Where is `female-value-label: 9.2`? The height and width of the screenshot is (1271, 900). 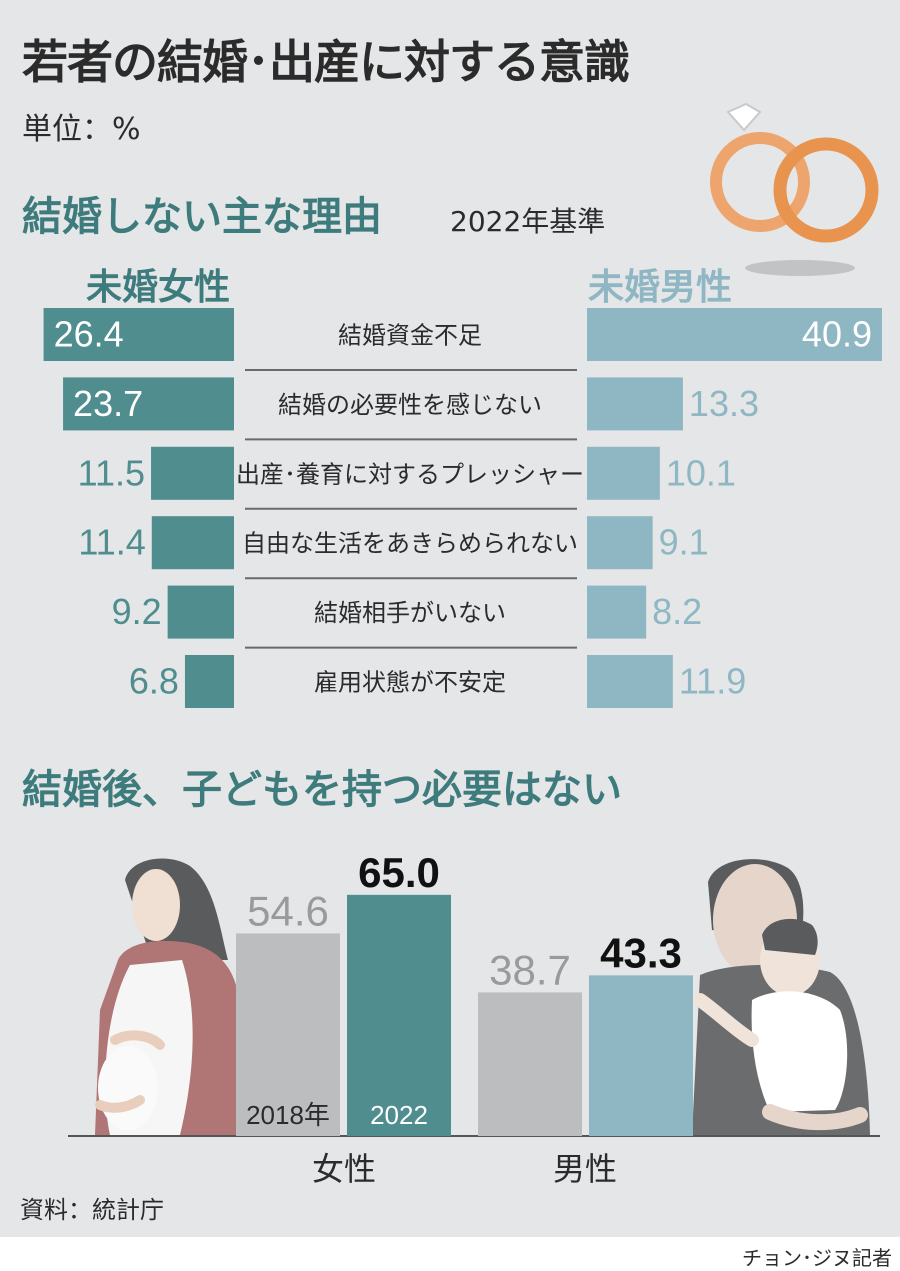 female-value-label: 9.2 is located at coordinates (137, 611).